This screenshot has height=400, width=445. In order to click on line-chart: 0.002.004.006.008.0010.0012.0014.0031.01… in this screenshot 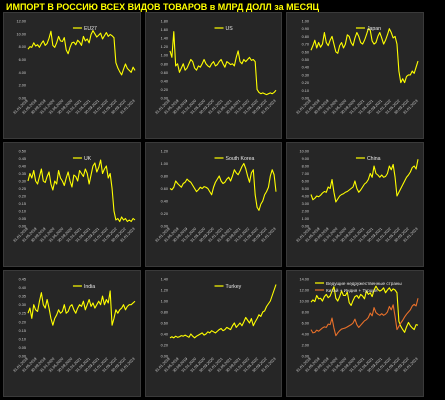, I will do `click(357, 326)`.